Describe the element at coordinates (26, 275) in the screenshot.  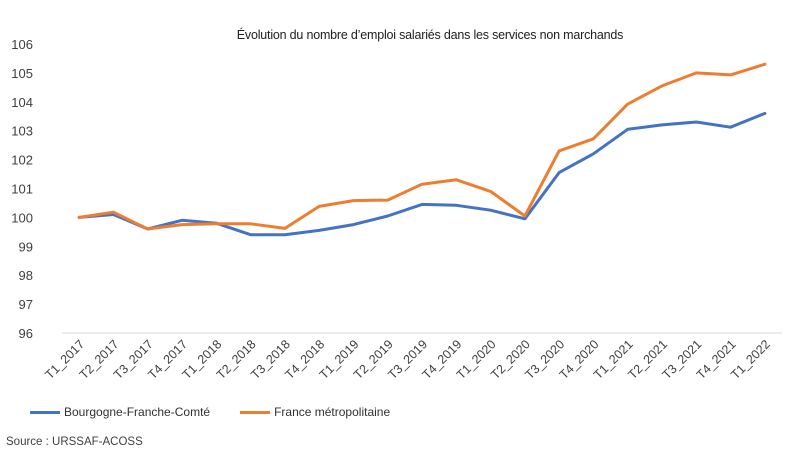
I see `y-tick-label: 98` at that location.